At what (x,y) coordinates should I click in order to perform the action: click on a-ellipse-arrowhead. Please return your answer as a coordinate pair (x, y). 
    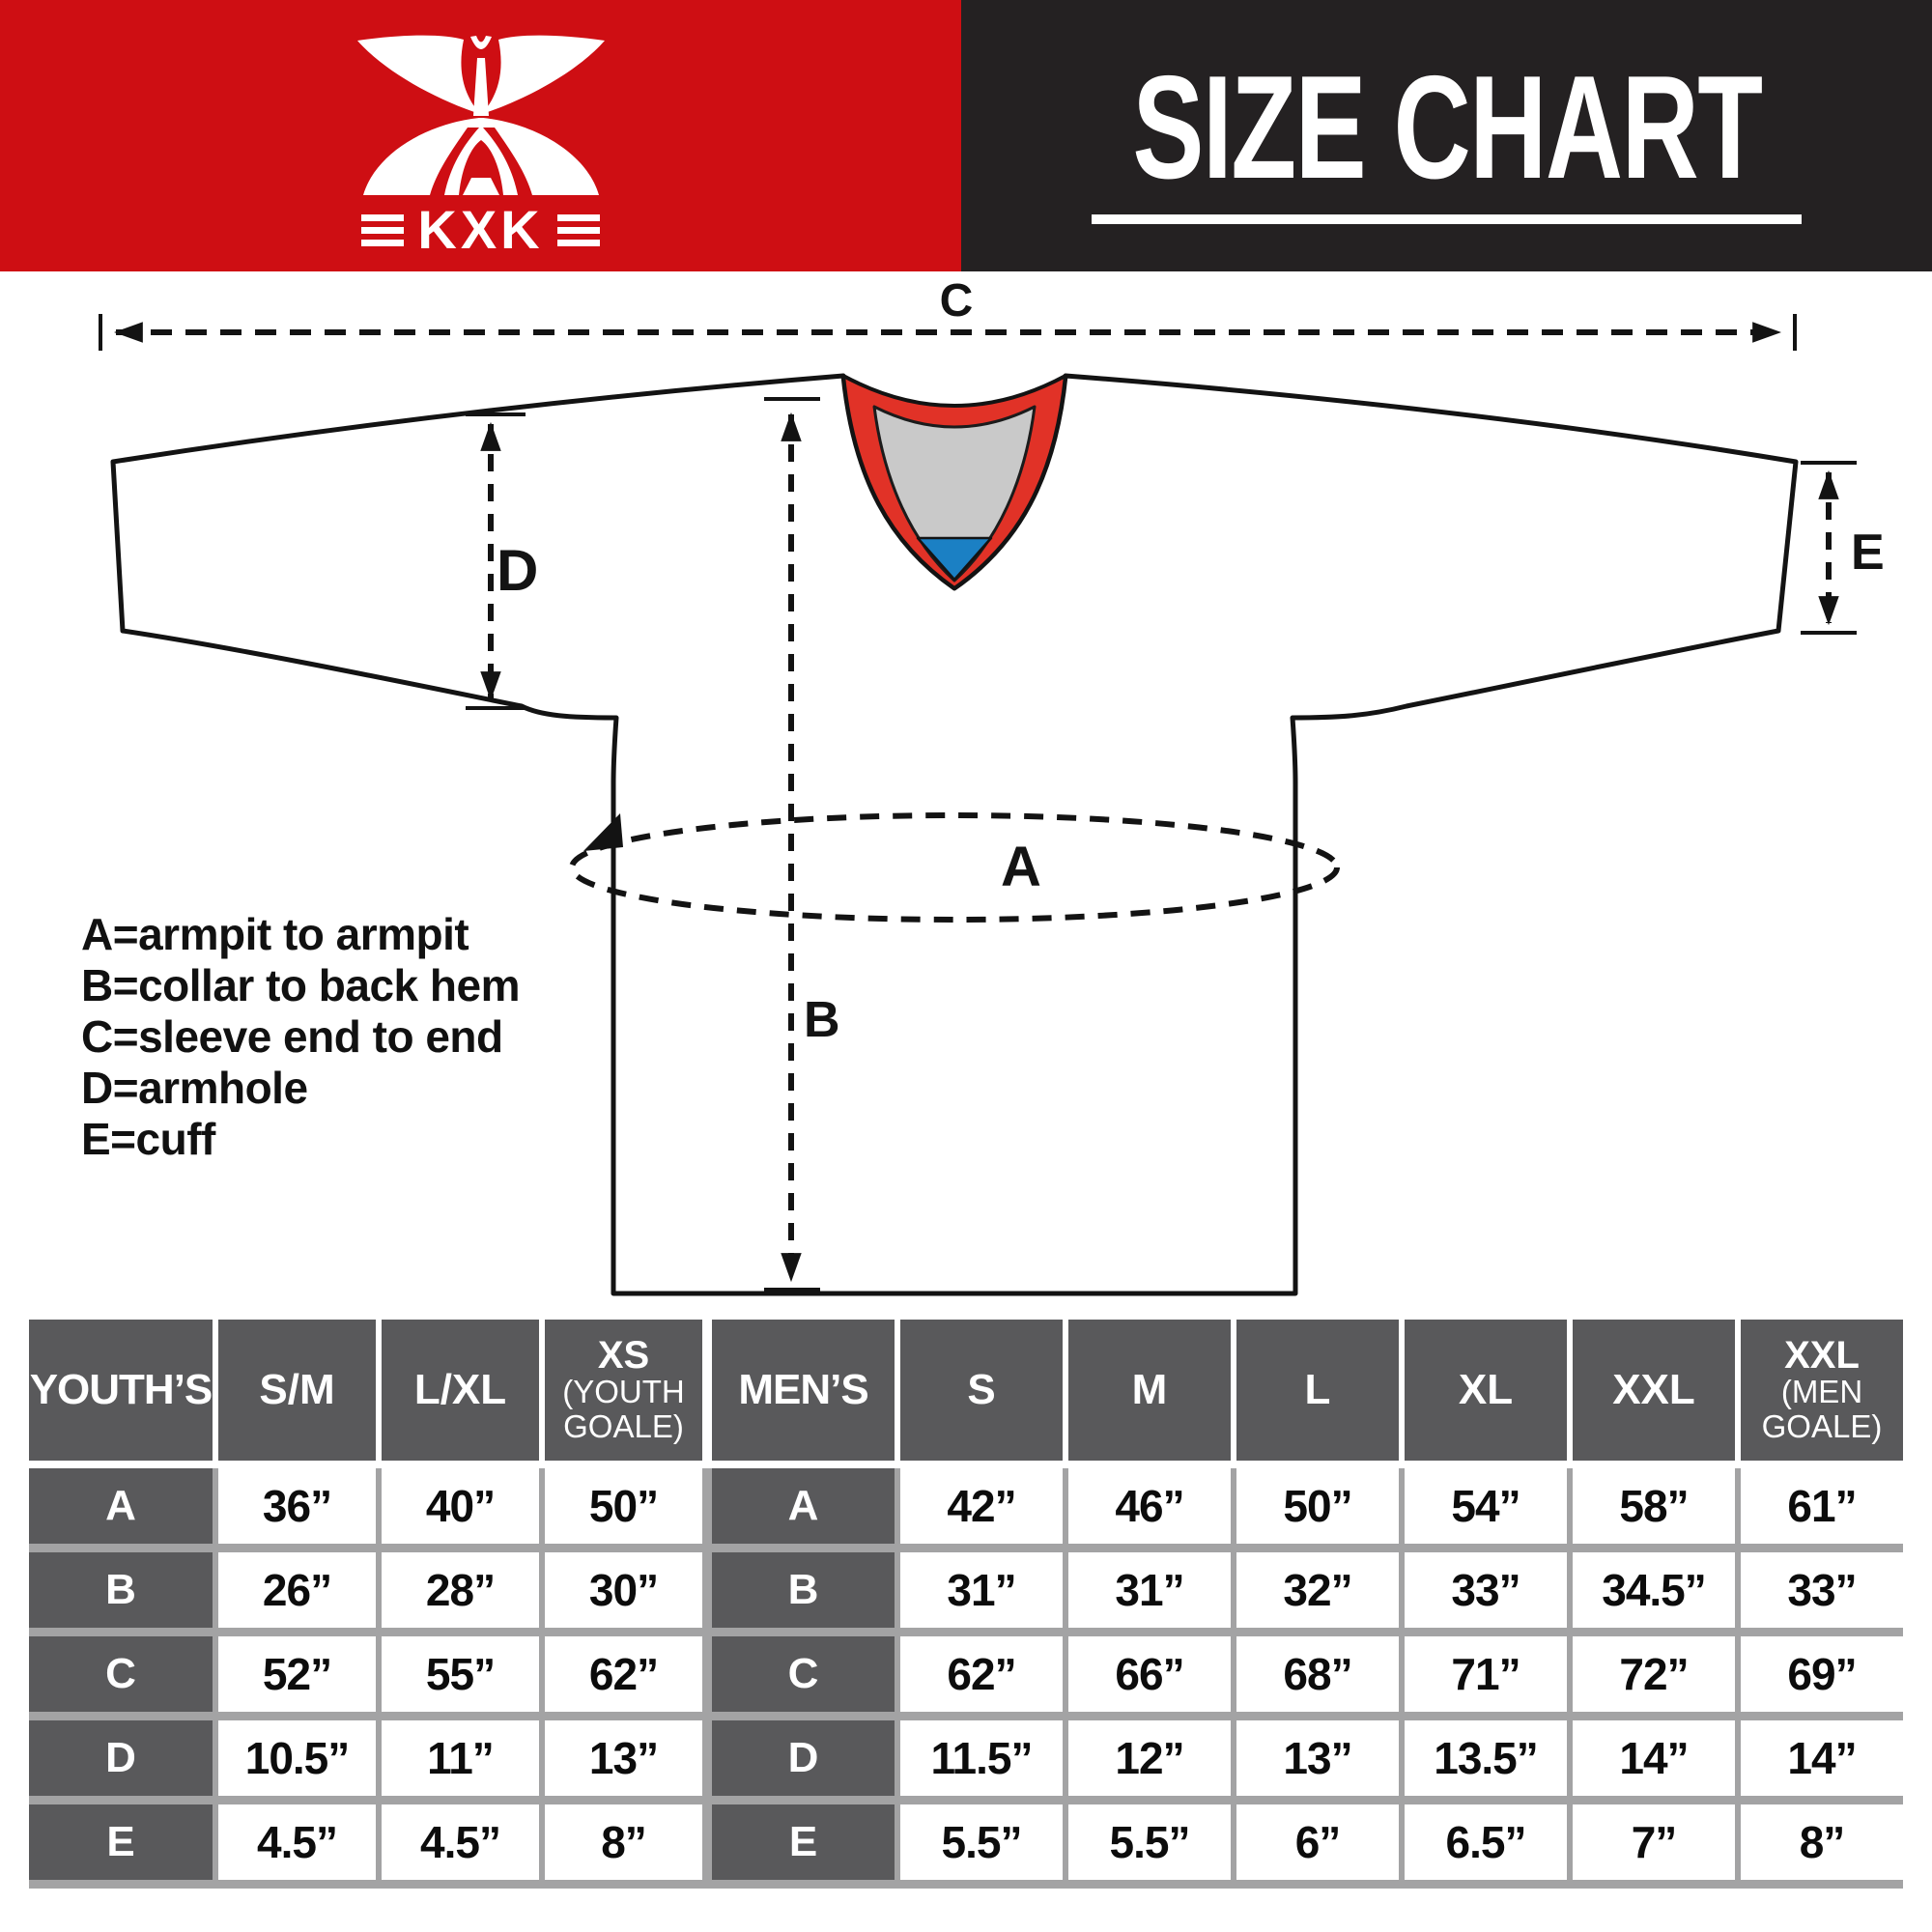
    Looking at the image, I should click on (603, 832).